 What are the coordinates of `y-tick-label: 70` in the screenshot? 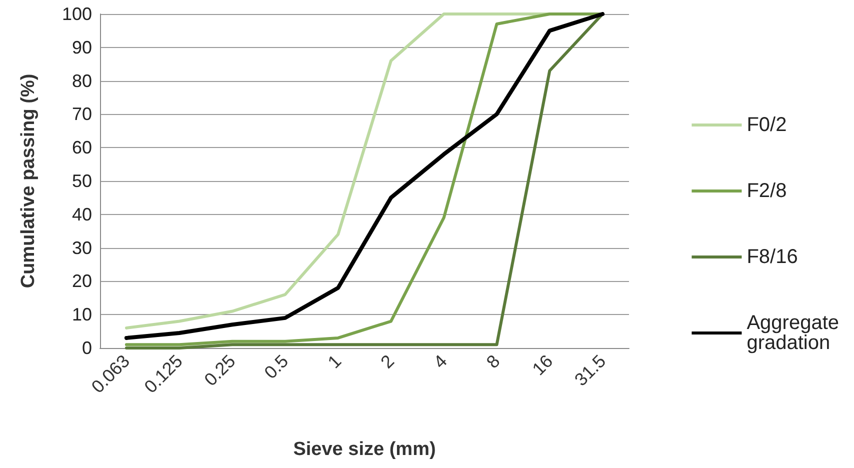 It's located at (82, 114).